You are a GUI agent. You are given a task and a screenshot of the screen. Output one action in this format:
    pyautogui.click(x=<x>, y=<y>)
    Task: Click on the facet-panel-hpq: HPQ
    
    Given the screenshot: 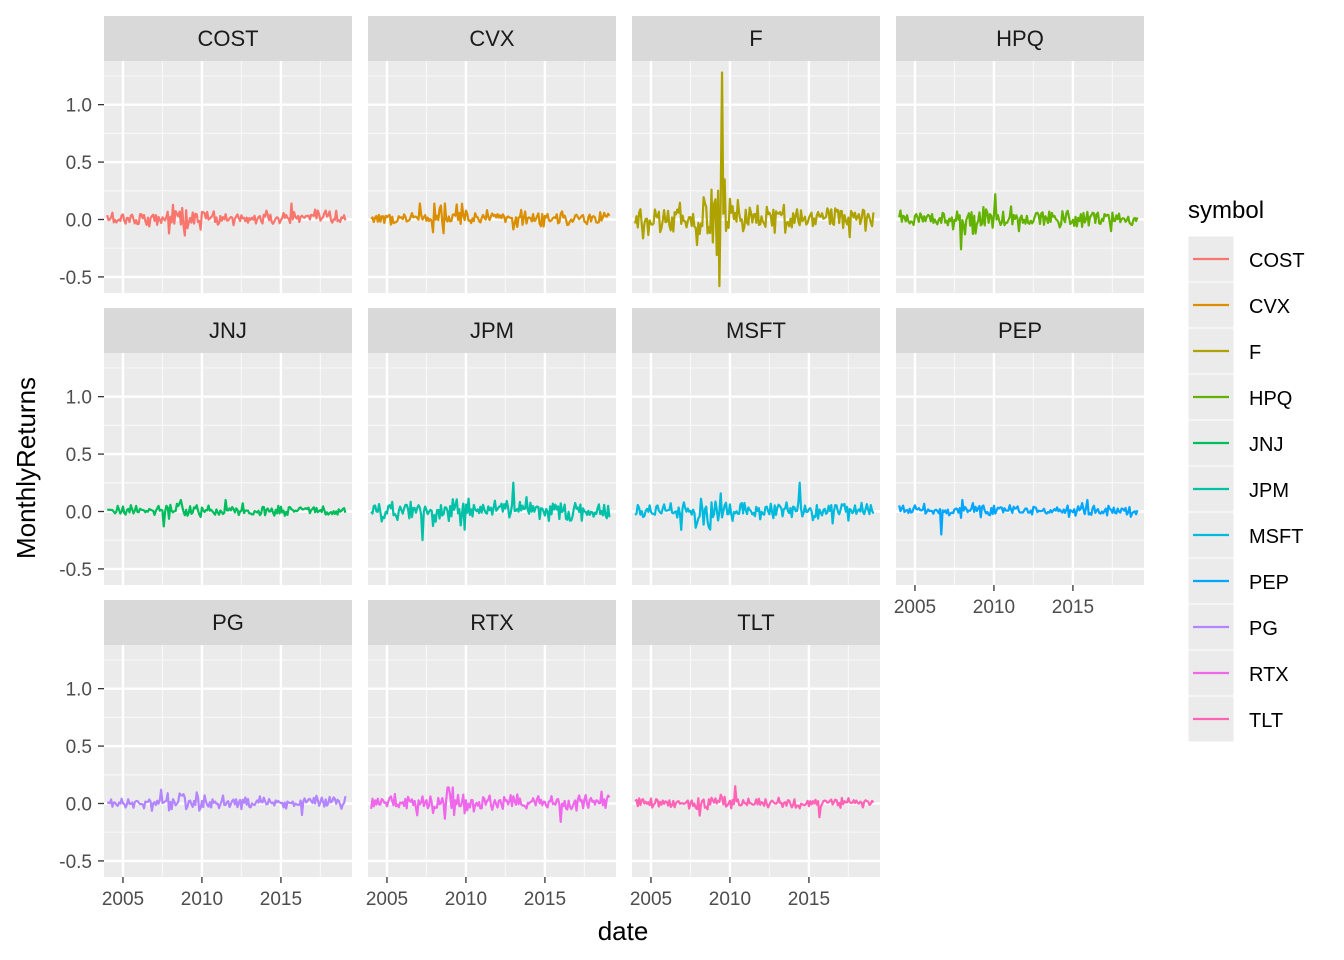 What is the action you would take?
    pyautogui.click(x=1020, y=154)
    